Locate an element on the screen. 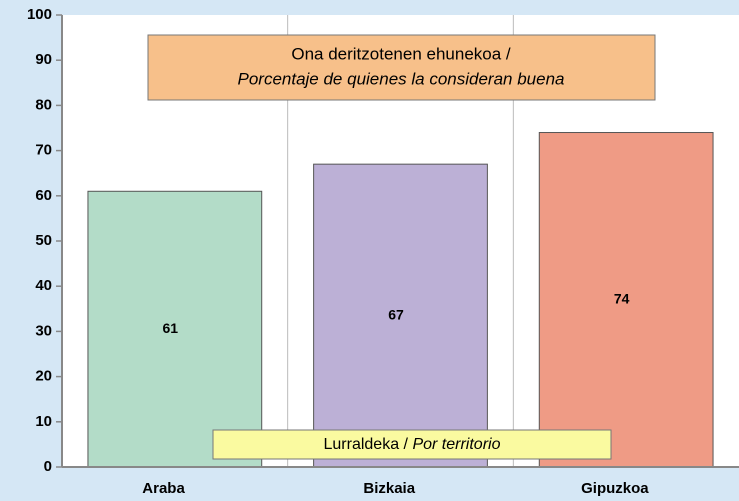  xlabel-box is located at coordinates (412, 444).